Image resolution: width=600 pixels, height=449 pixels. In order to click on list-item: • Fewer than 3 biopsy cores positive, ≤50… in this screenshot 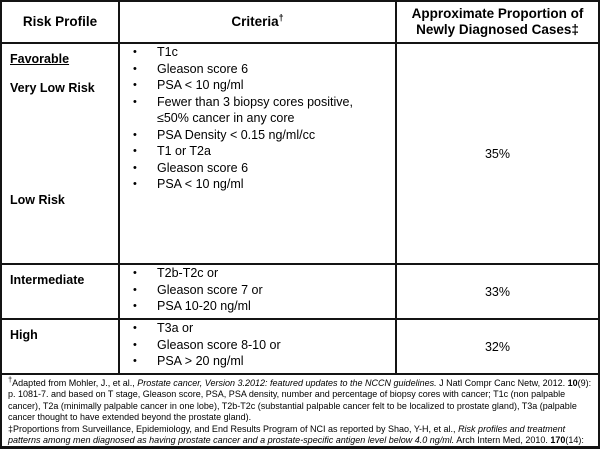, I will do `click(257, 110)`.